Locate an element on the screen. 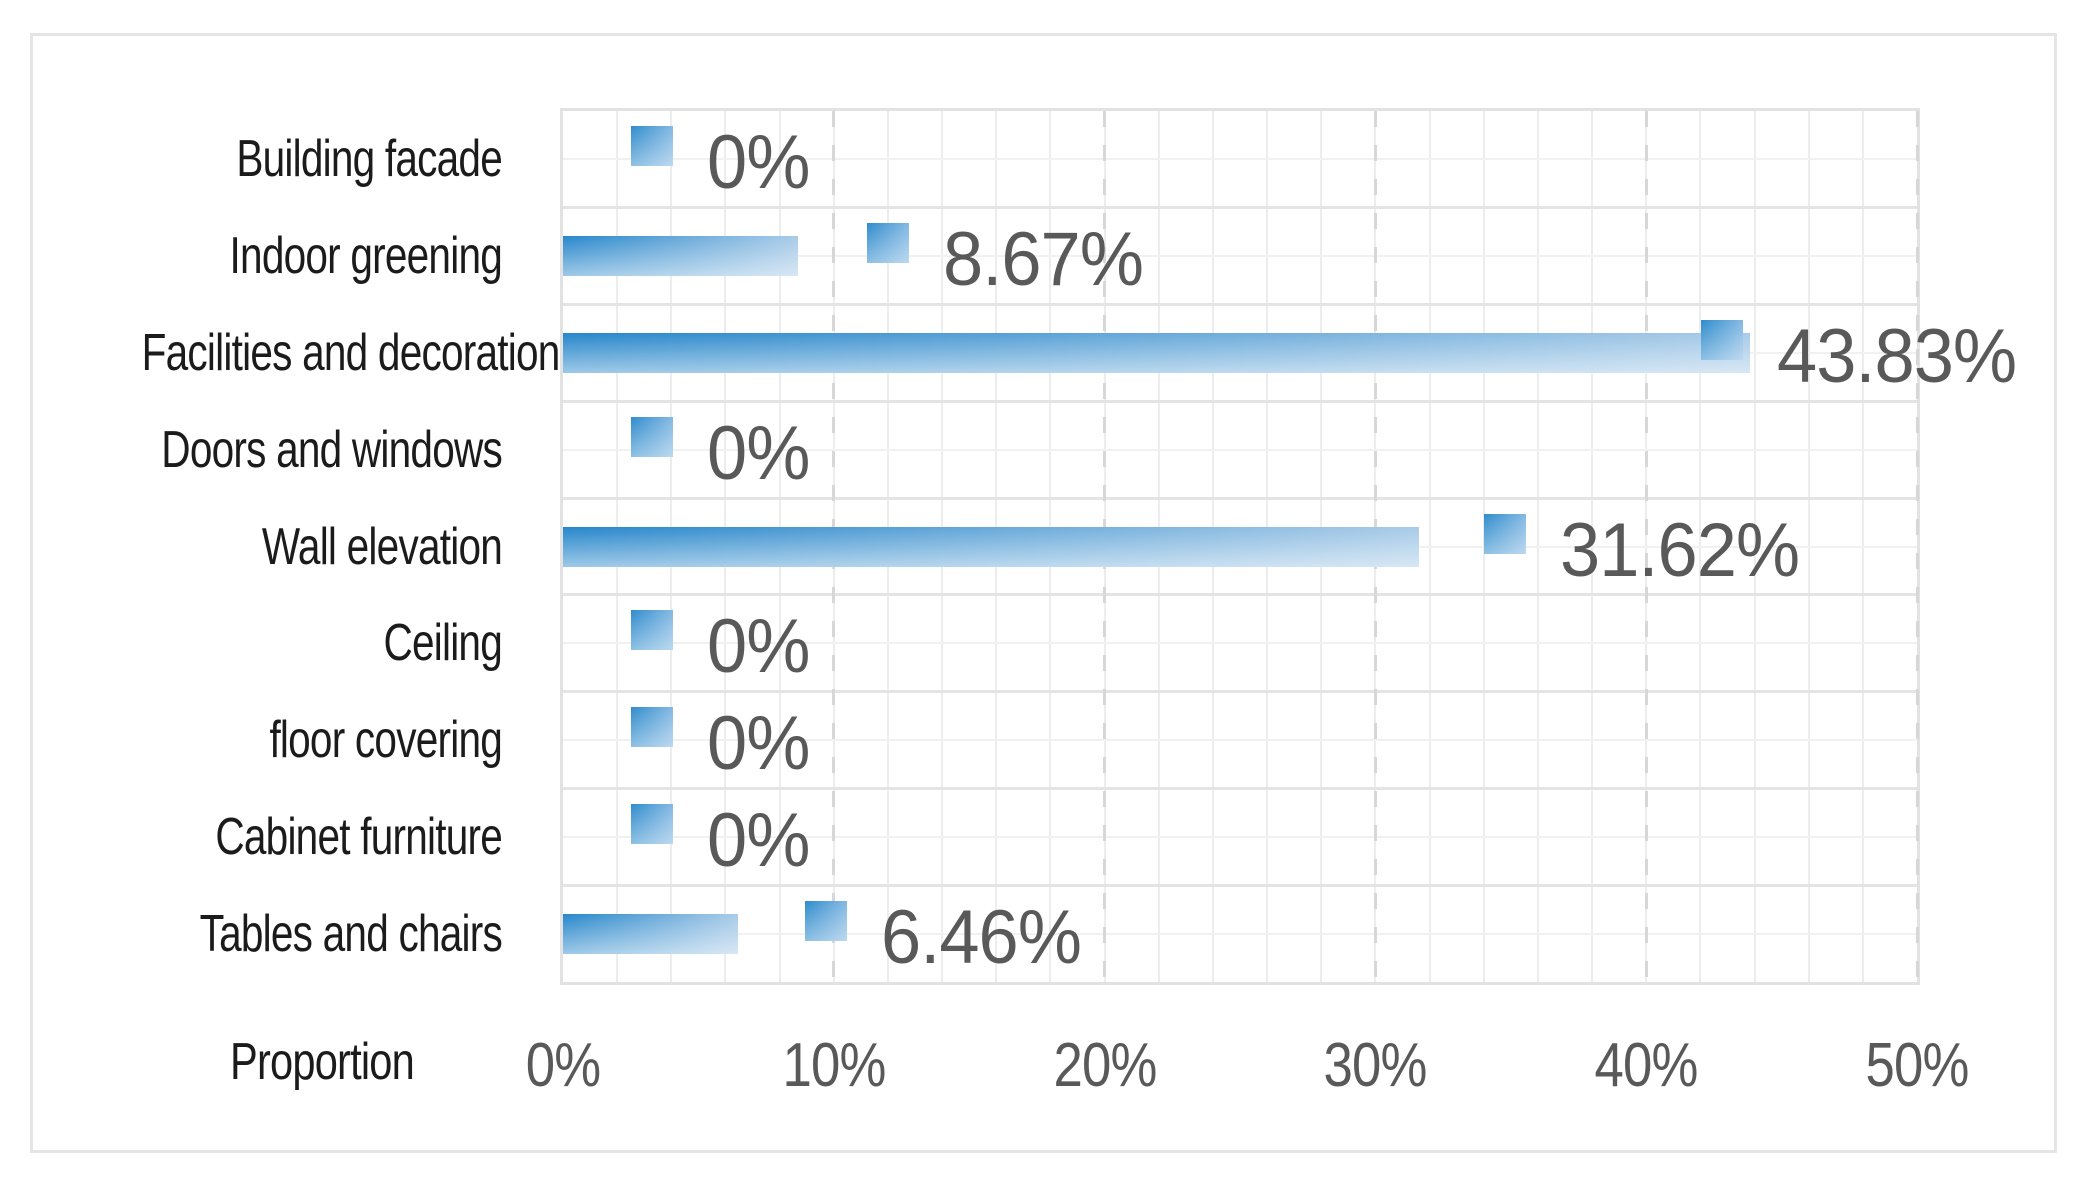  x-tick-label: 30% is located at coordinates (1375, 1065).